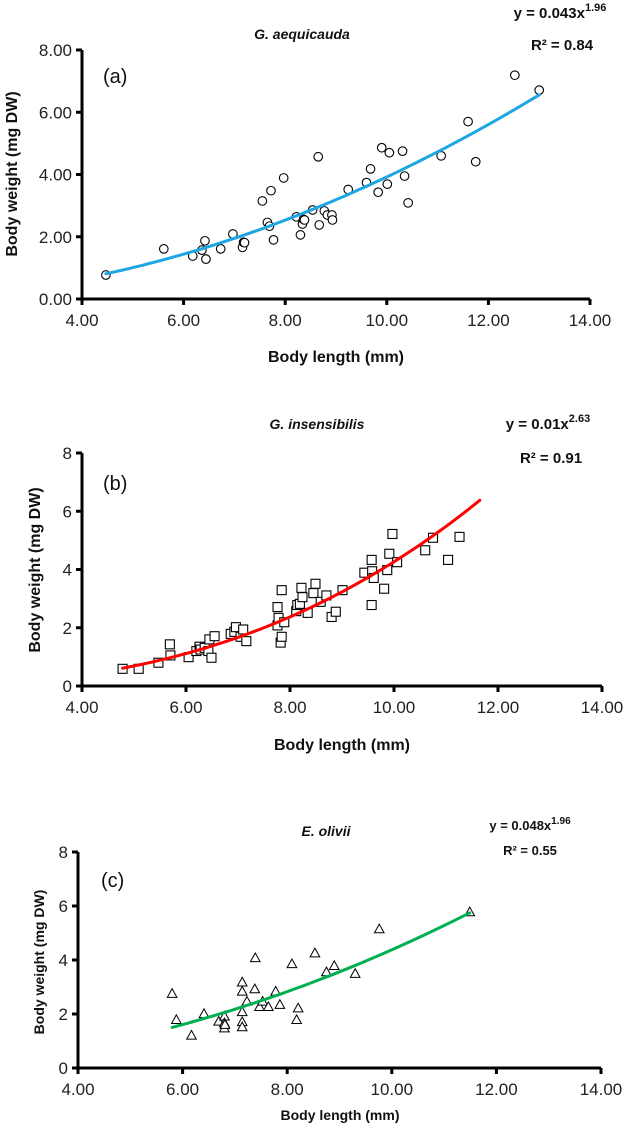 The height and width of the screenshot is (1127, 627). I want to click on chart-b-panel-label: (b), so click(115, 484).